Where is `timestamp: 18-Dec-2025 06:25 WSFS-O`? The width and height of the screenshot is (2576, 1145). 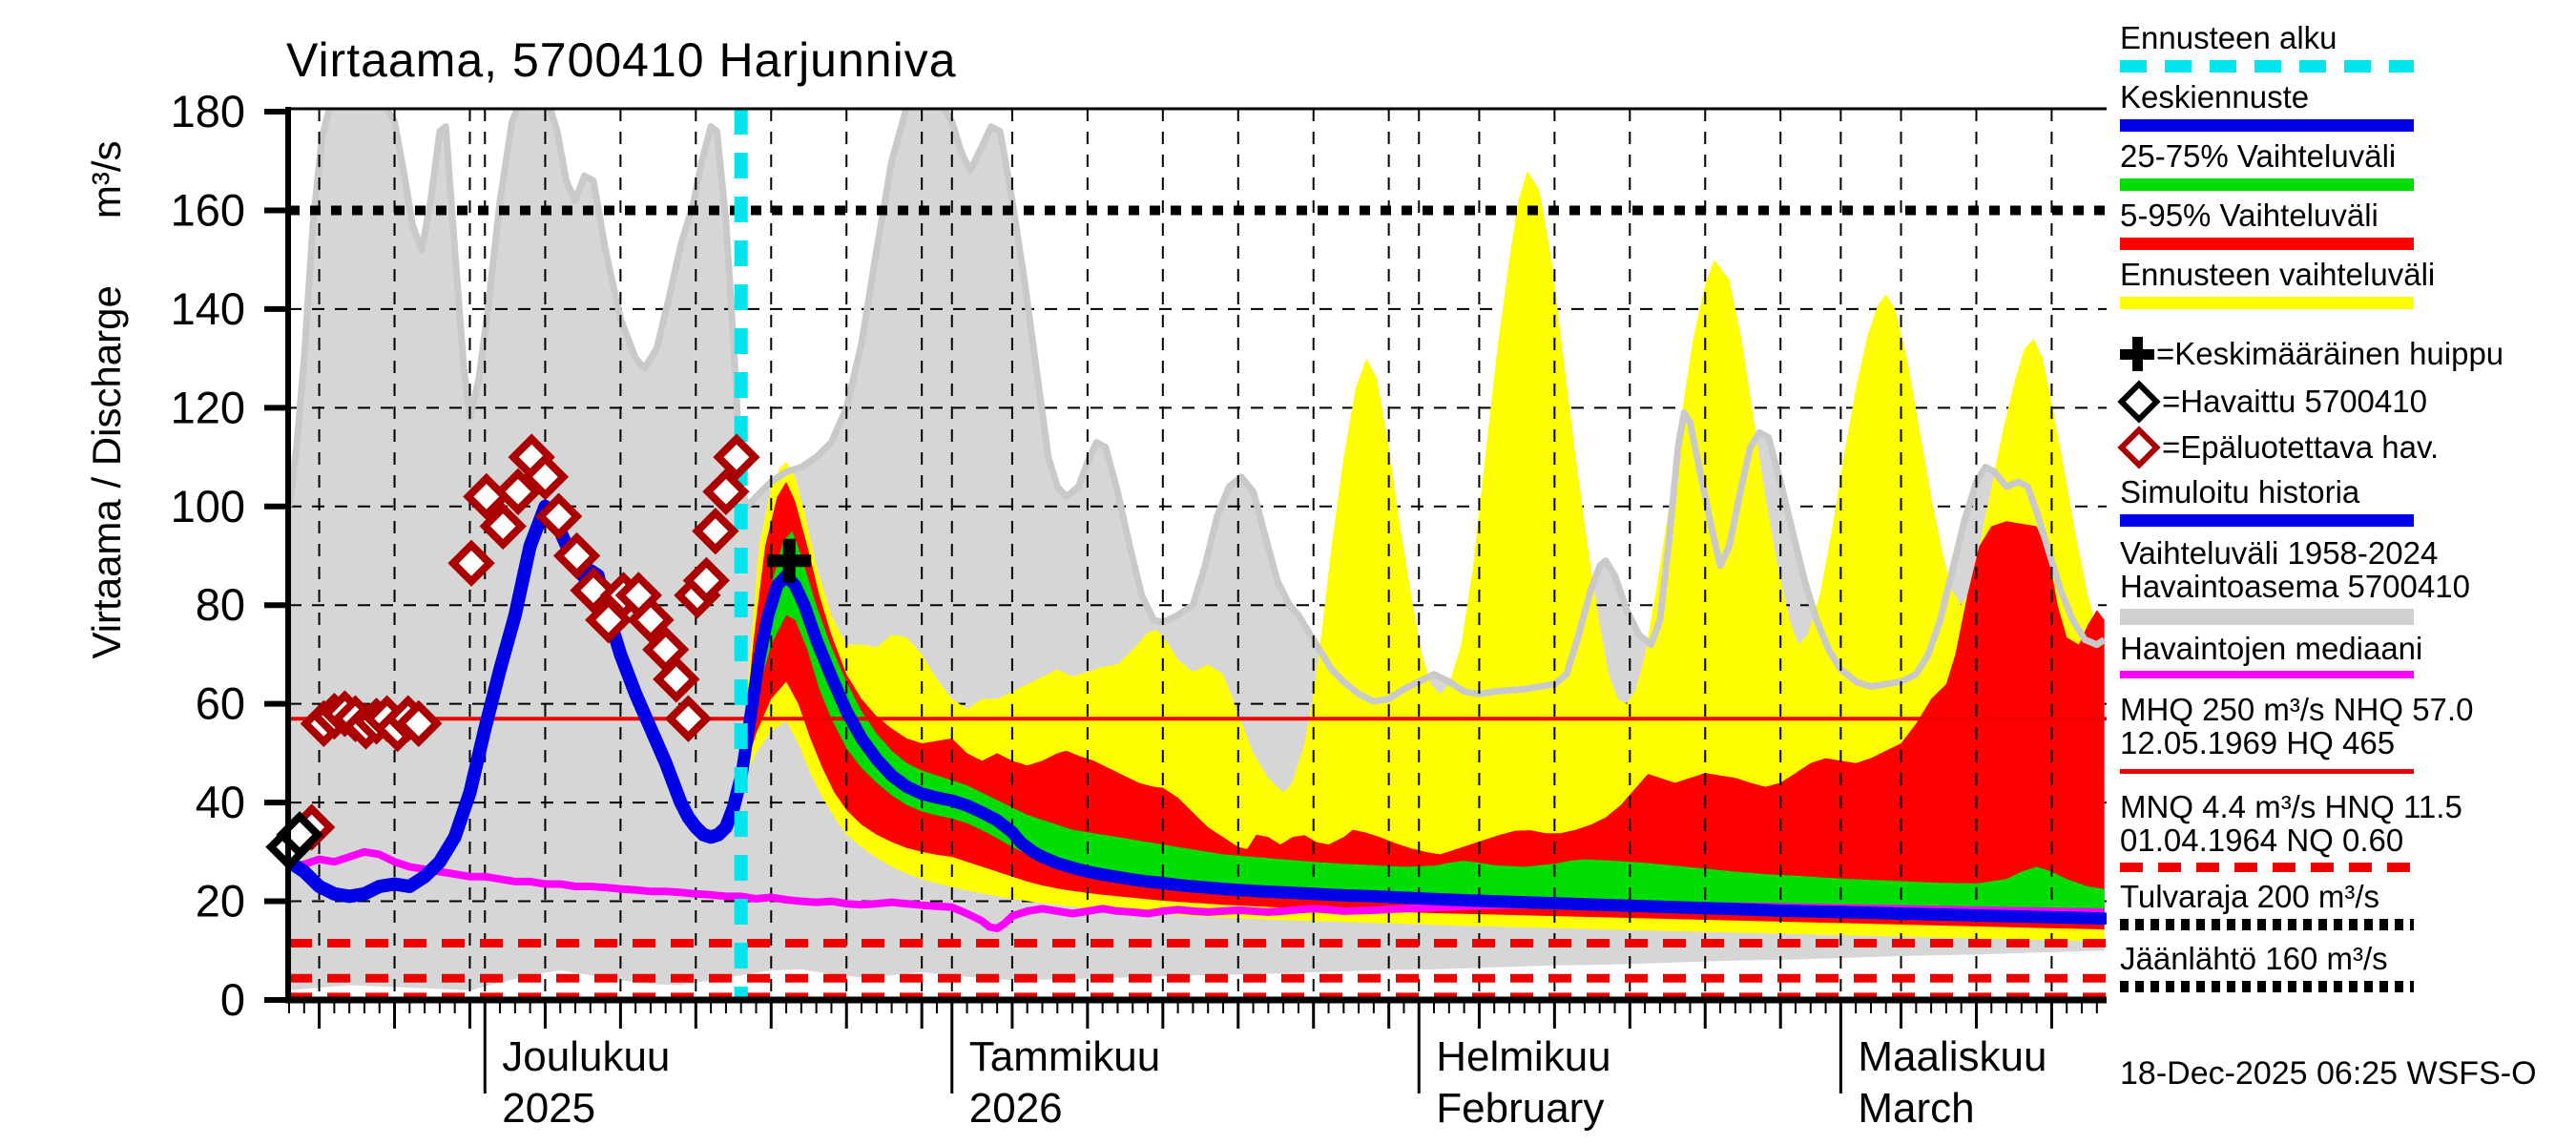 timestamp: 18-Dec-2025 06:25 WSFS-O is located at coordinates (2328, 1073).